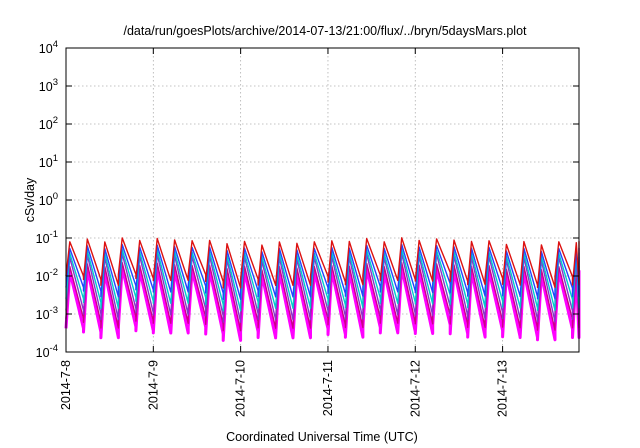 This screenshot has height=448, width=640. I want to click on x-tick-label: 2014-7-8, so click(66, 385).